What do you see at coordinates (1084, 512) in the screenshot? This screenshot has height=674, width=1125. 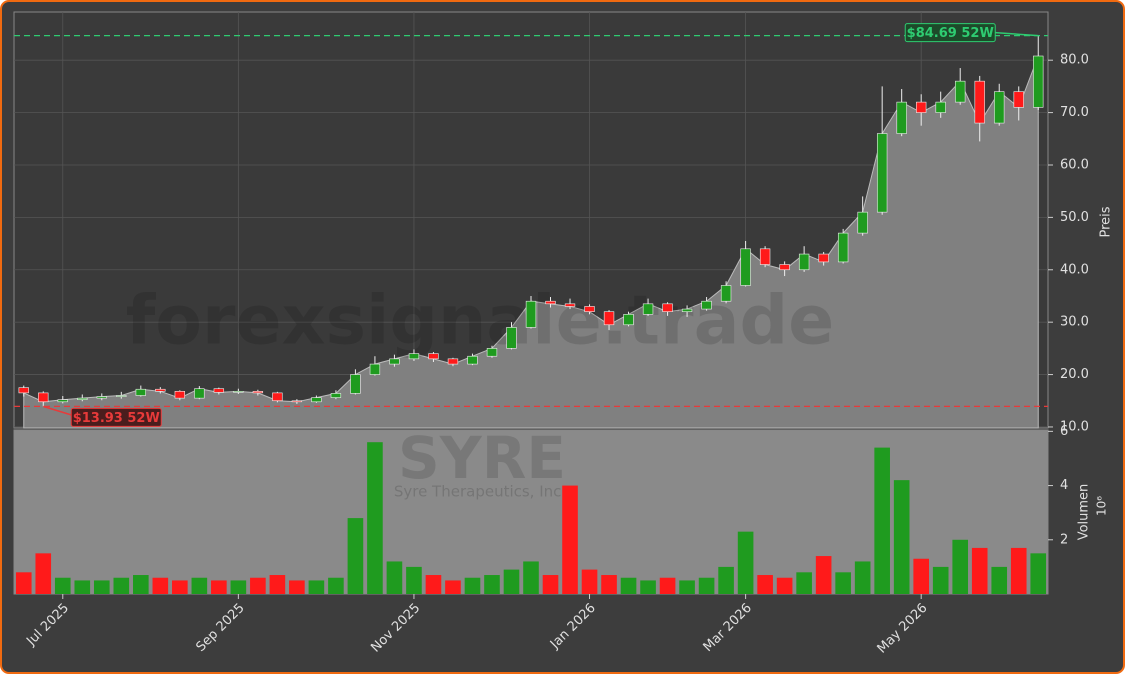 I see `volume-axis-label: Volumen` at bounding box center [1084, 512].